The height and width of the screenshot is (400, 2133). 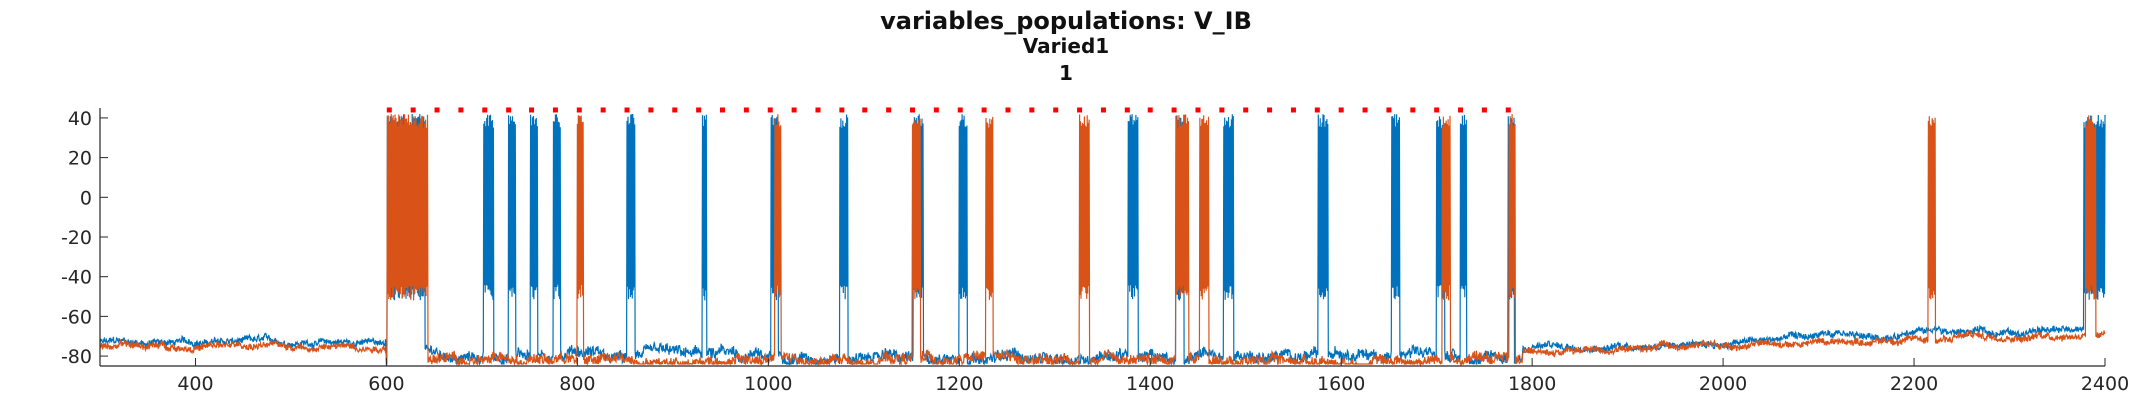 I want to click on y-tick-label: 0, so click(x=86, y=198).